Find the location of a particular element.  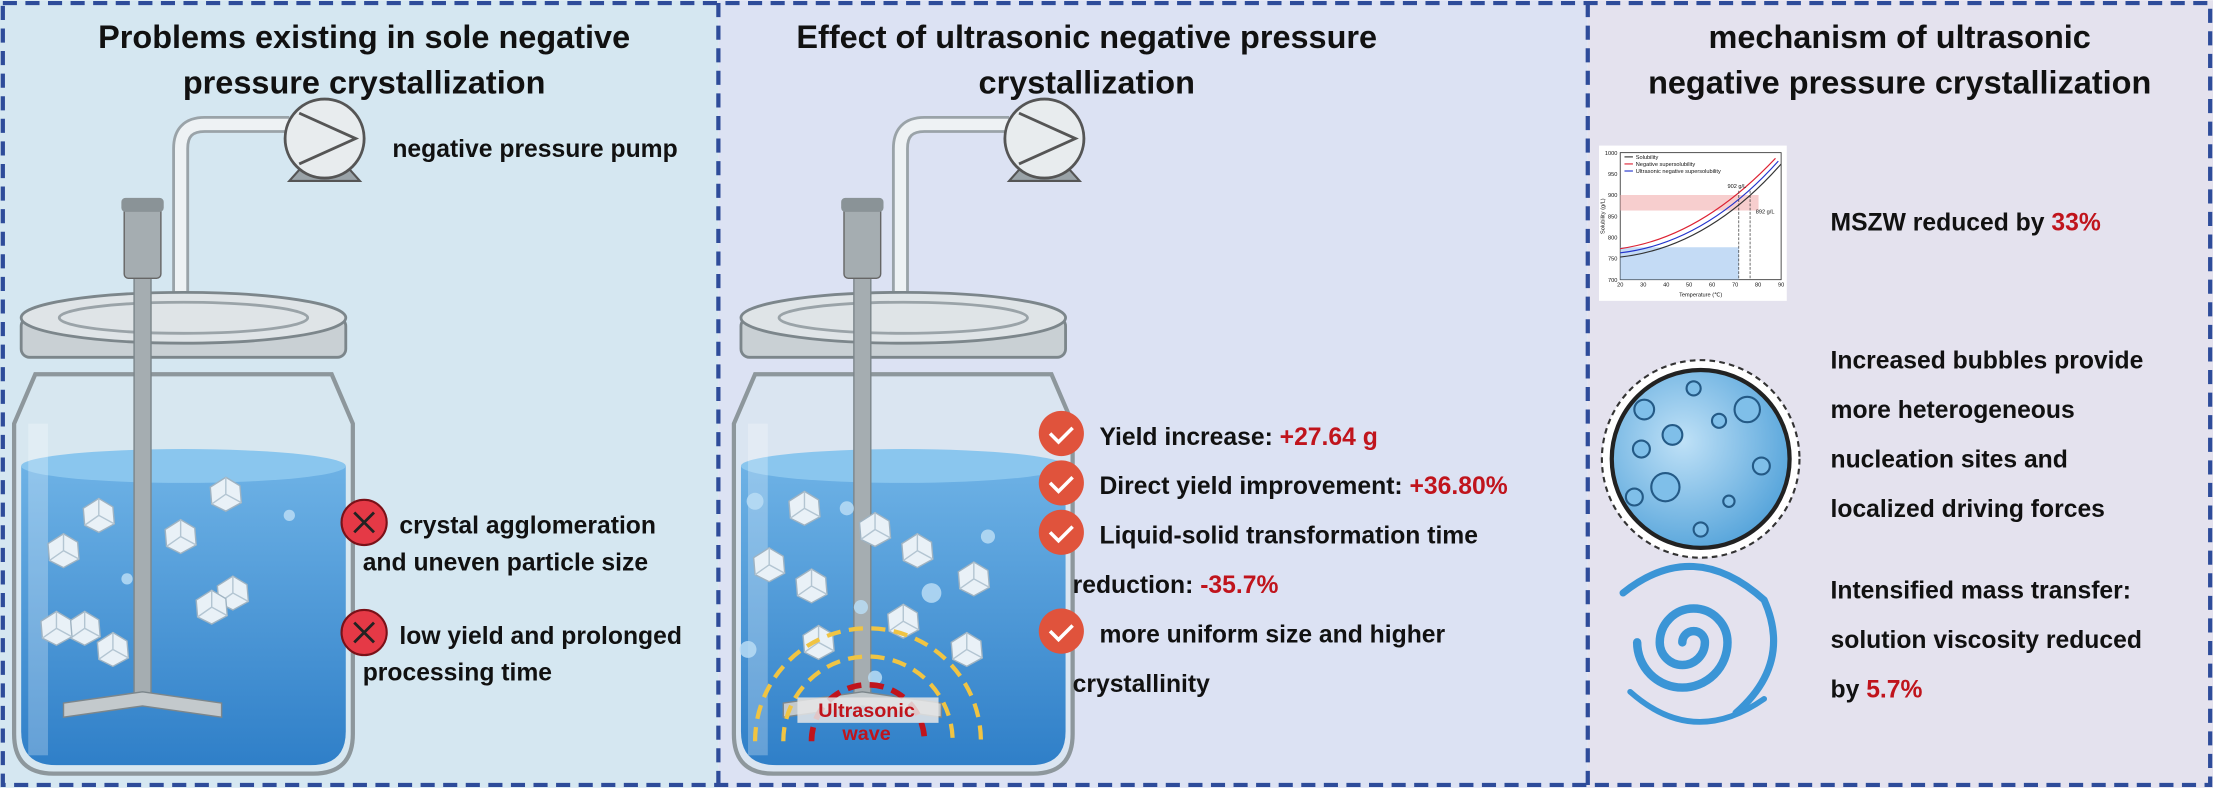

bubble-illustration is located at coordinates (1700, 459).